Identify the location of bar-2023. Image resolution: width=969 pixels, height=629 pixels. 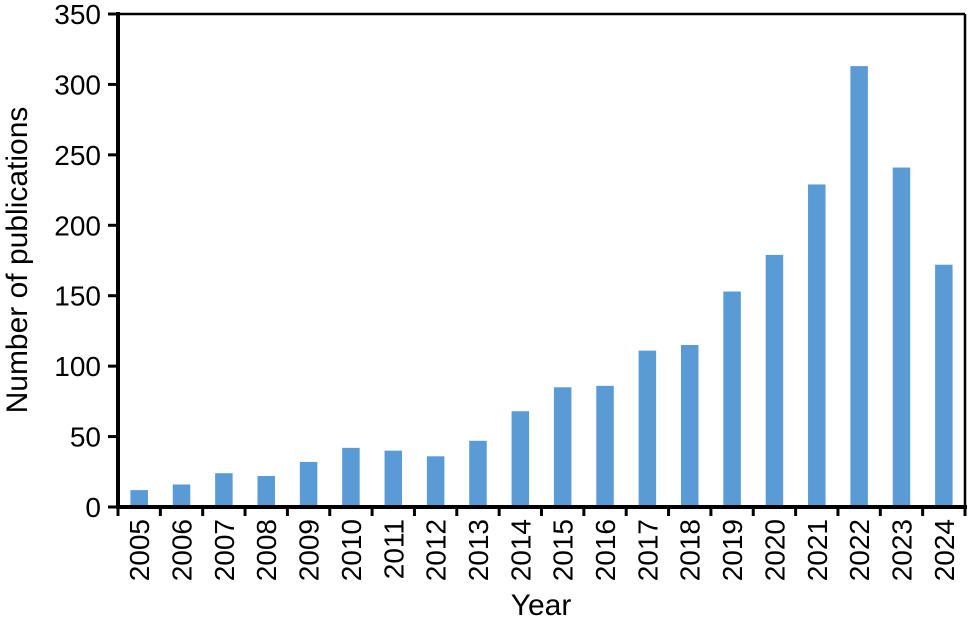
(901, 337).